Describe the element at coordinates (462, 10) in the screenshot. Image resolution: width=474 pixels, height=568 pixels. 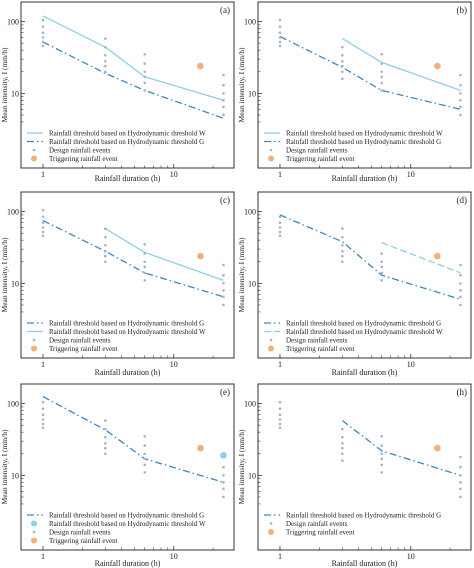
I see `panel-label: (b)` at that location.